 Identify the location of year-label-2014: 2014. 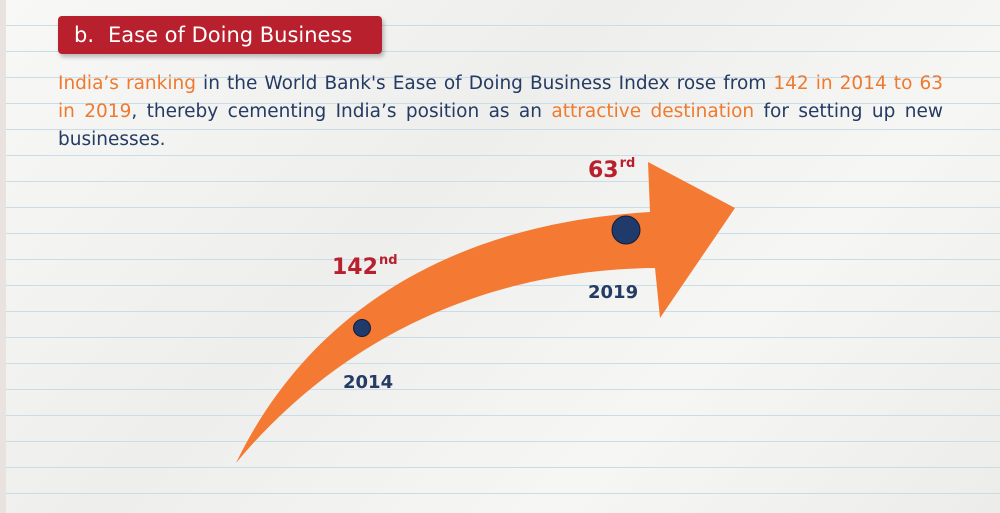
(368, 382).